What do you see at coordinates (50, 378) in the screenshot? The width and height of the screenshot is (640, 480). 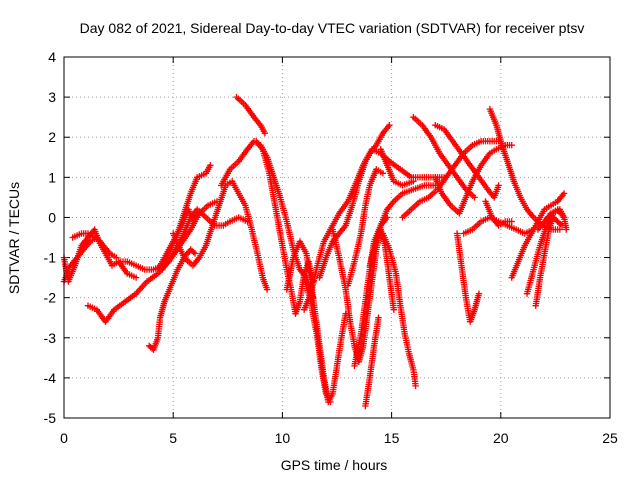 I see `y-tick-label: -4` at bounding box center [50, 378].